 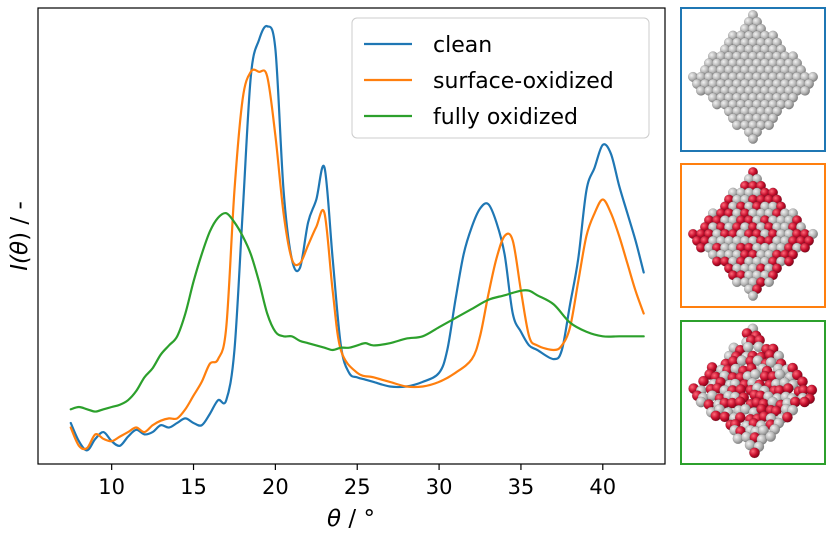 What do you see at coordinates (439, 487) in the screenshot?
I see `x-tick-label: 30` at bounding box center [439, 487].